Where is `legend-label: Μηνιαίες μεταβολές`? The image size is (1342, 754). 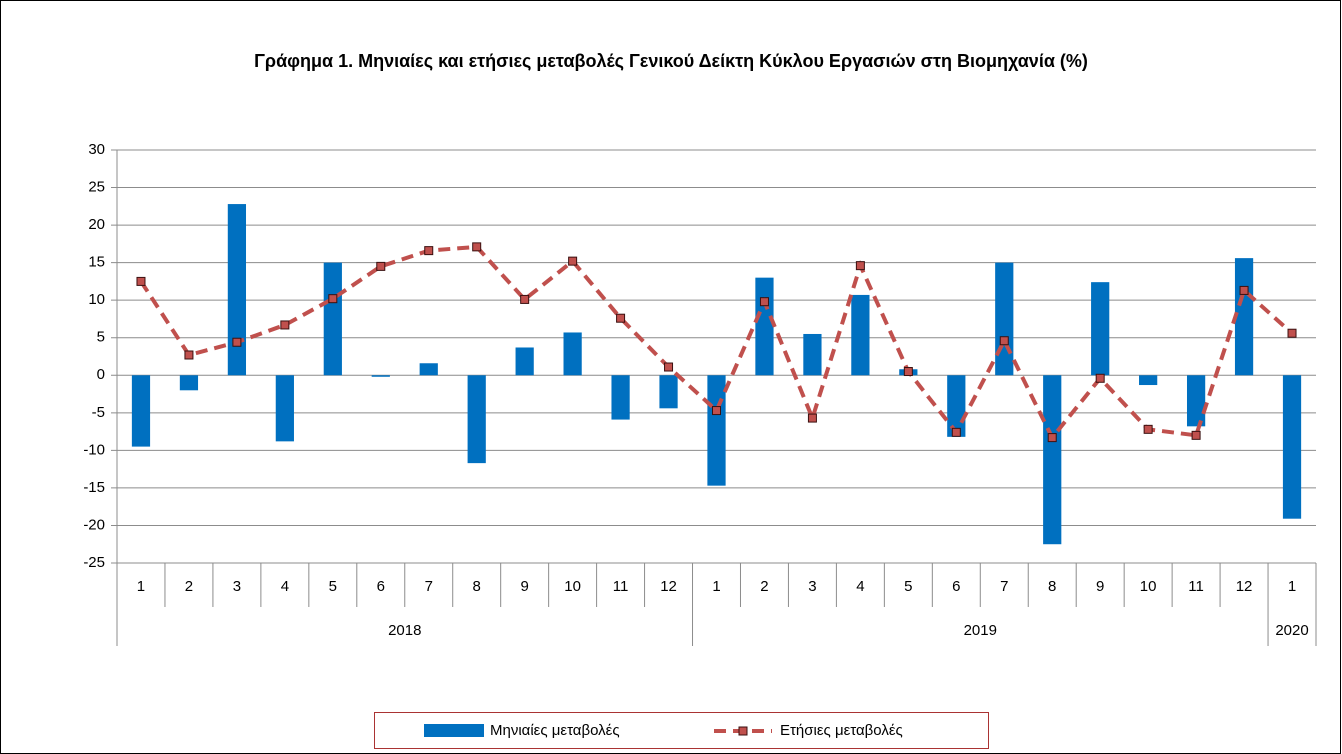
legend-label: Μηνιαίες μεταβολές is located at coordinates (555, 730).